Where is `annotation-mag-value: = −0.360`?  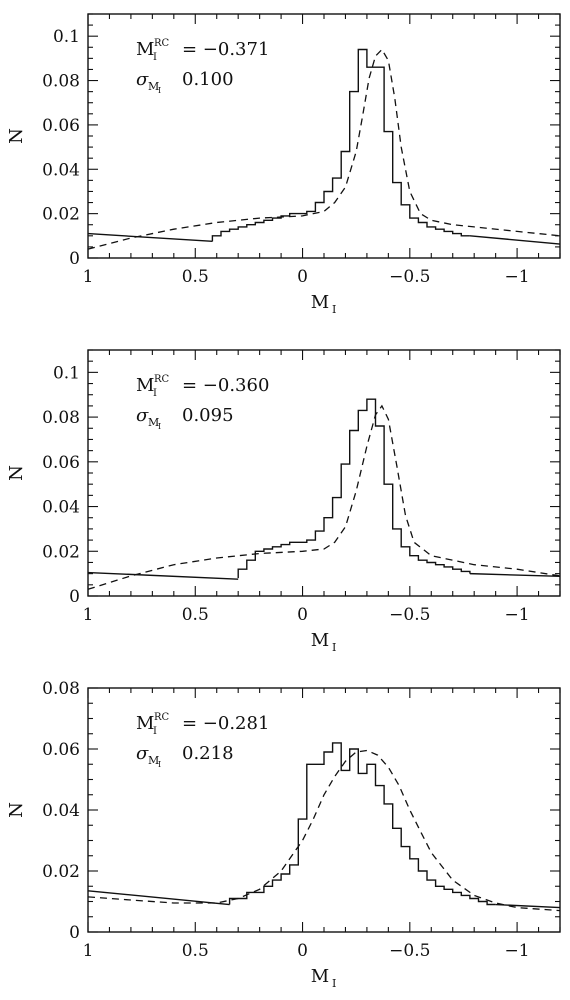
annotation-mag-value: = −0.360 is located at coordinates (225, 385).